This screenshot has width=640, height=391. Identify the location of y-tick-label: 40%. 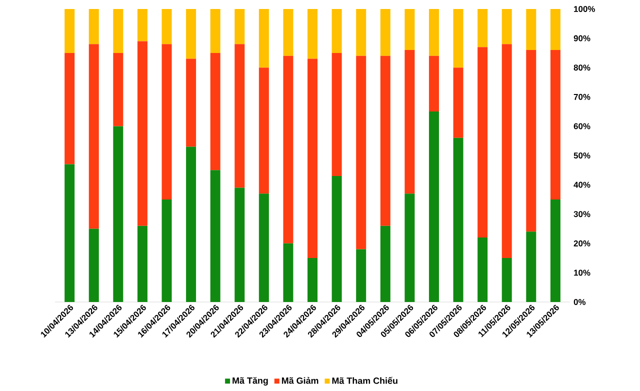
(582, 185).